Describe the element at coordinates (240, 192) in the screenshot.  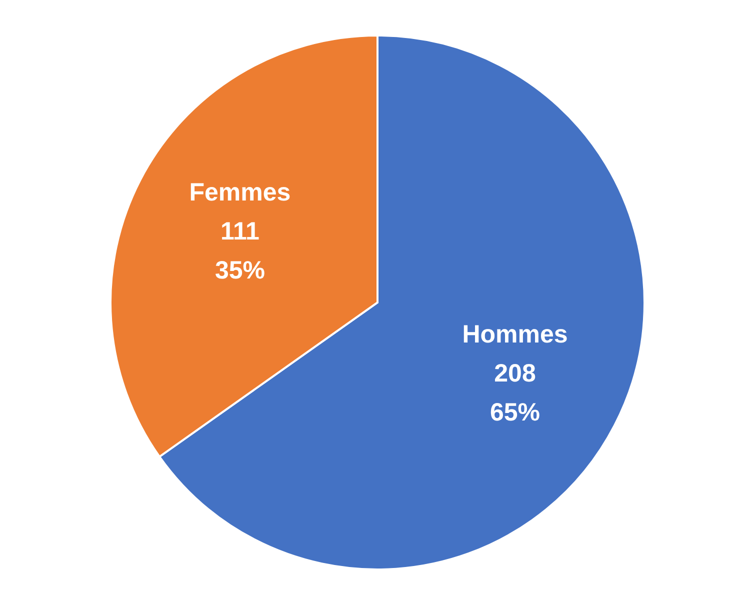
I see `slice-label: Femmes` at that location.